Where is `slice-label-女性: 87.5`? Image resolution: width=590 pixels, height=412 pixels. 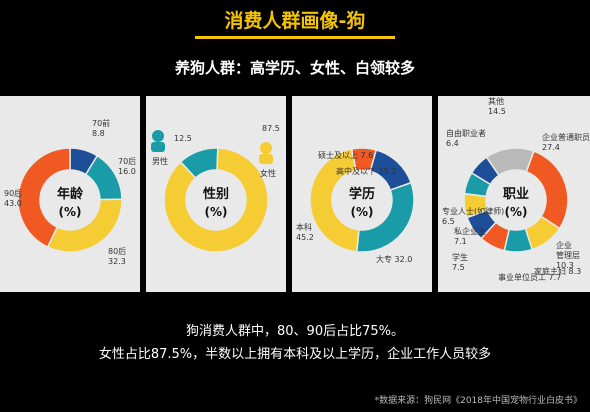
slice-label-女性: 87.5 is located at coordinates (271, 128).